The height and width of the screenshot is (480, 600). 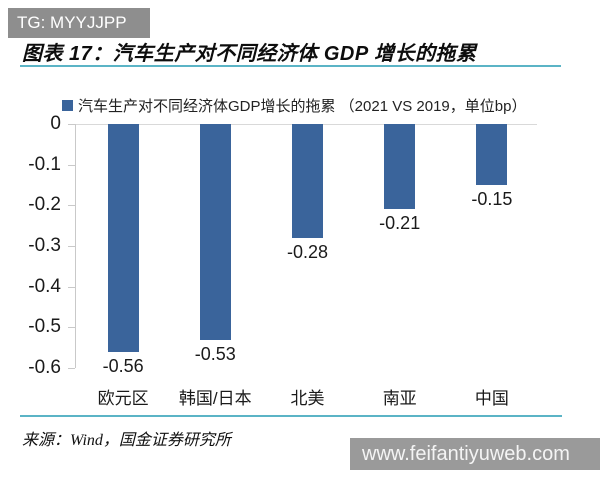 I want to click on category-label: 南亚, so click(x=399, y=398).